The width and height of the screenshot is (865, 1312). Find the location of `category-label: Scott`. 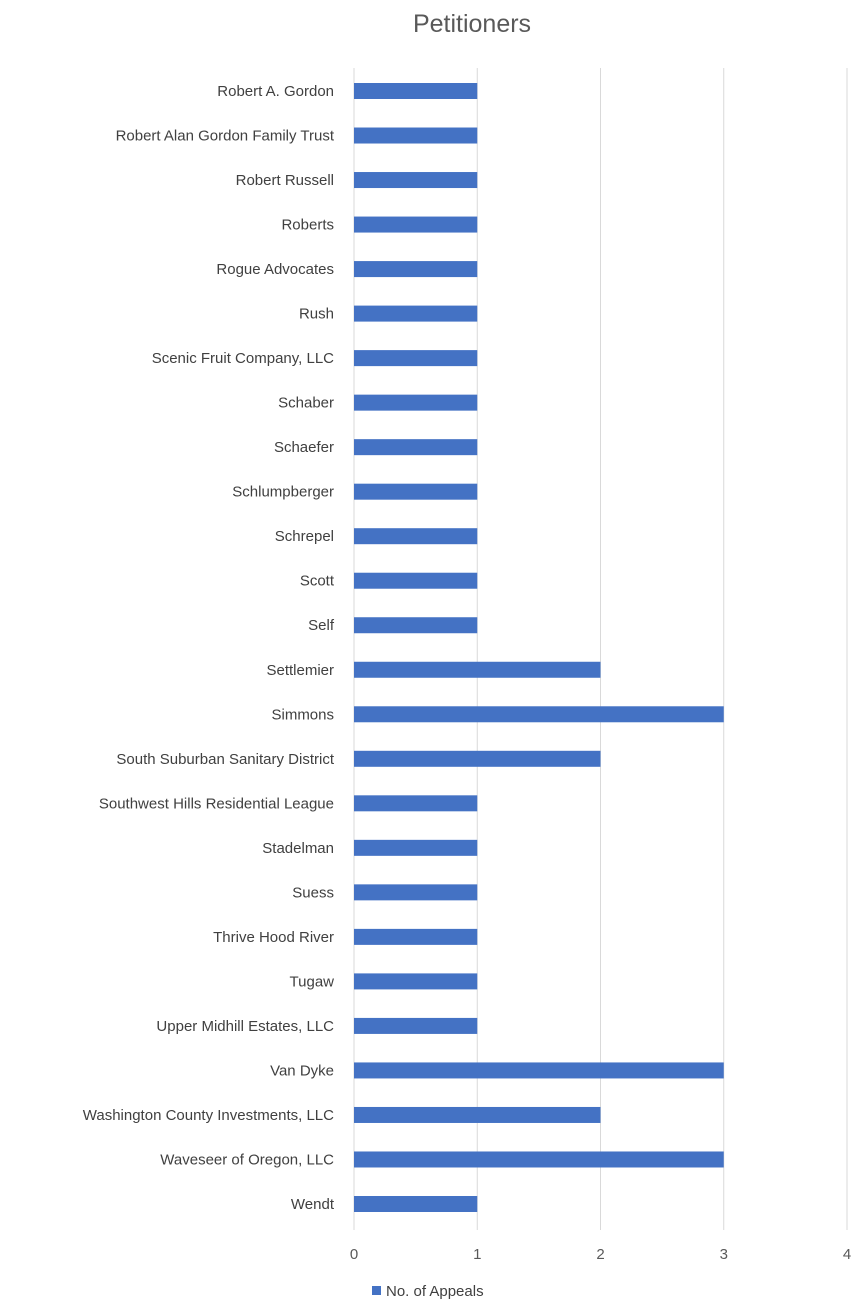

category-label: Scott is located at coordinates (317, 581).